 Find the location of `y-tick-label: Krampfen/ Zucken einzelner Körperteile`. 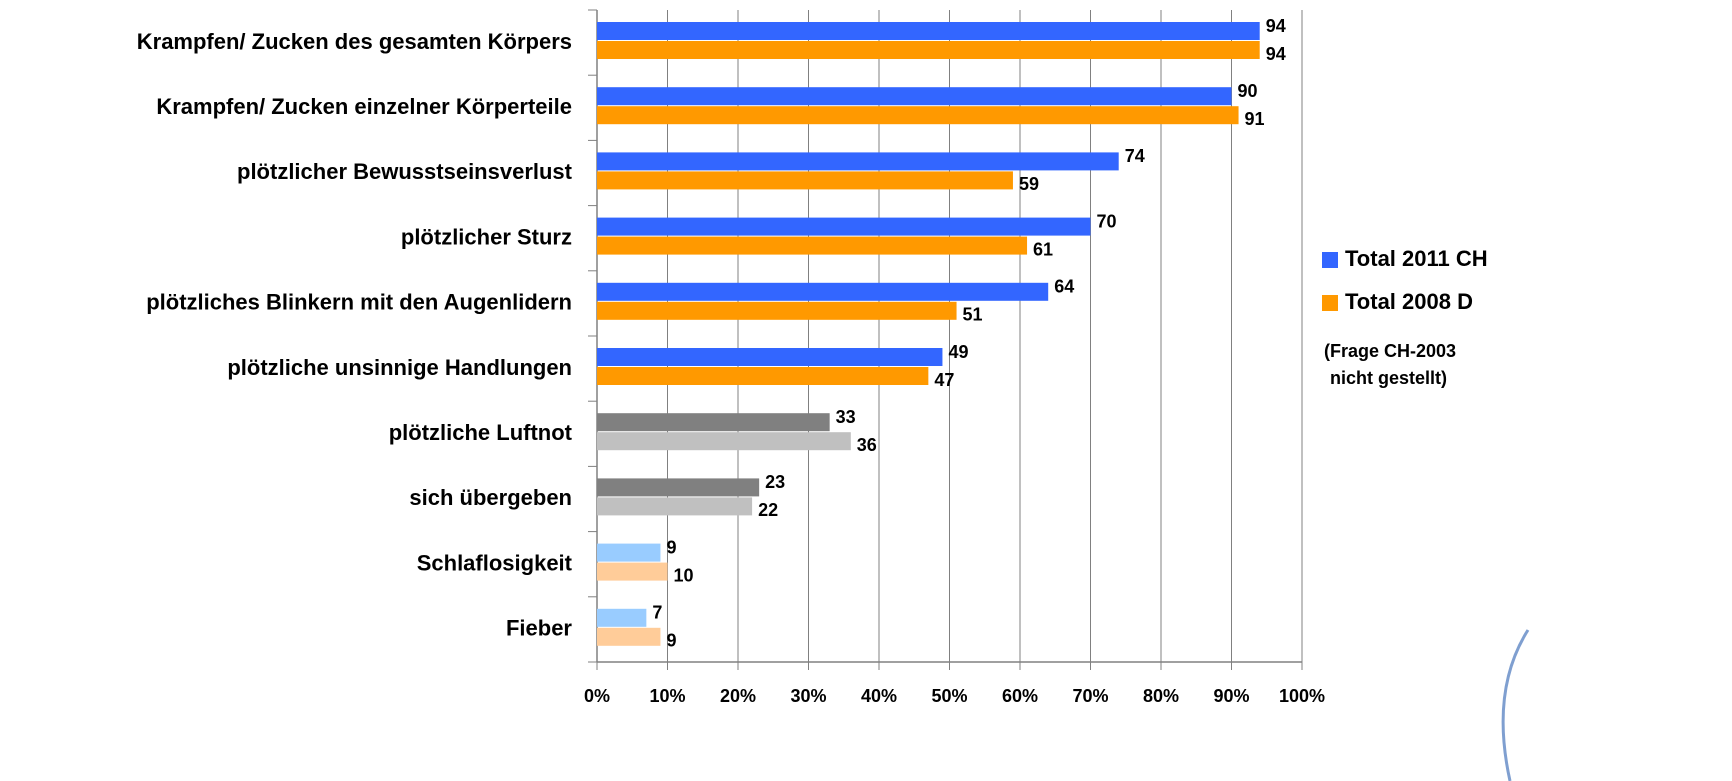

y-tick-label: Krampfen/ Zucken einzelner Körperteile is located at coordinates (364, 106).